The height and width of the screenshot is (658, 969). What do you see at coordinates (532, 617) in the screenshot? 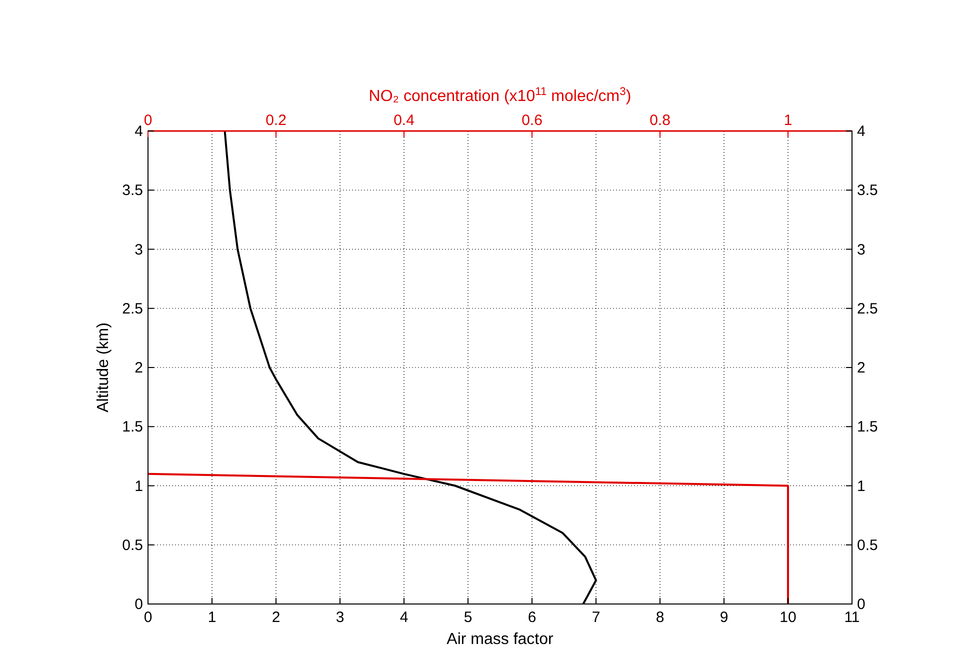
I see `x-tick-label: 6` at bounding box center [532, 617].